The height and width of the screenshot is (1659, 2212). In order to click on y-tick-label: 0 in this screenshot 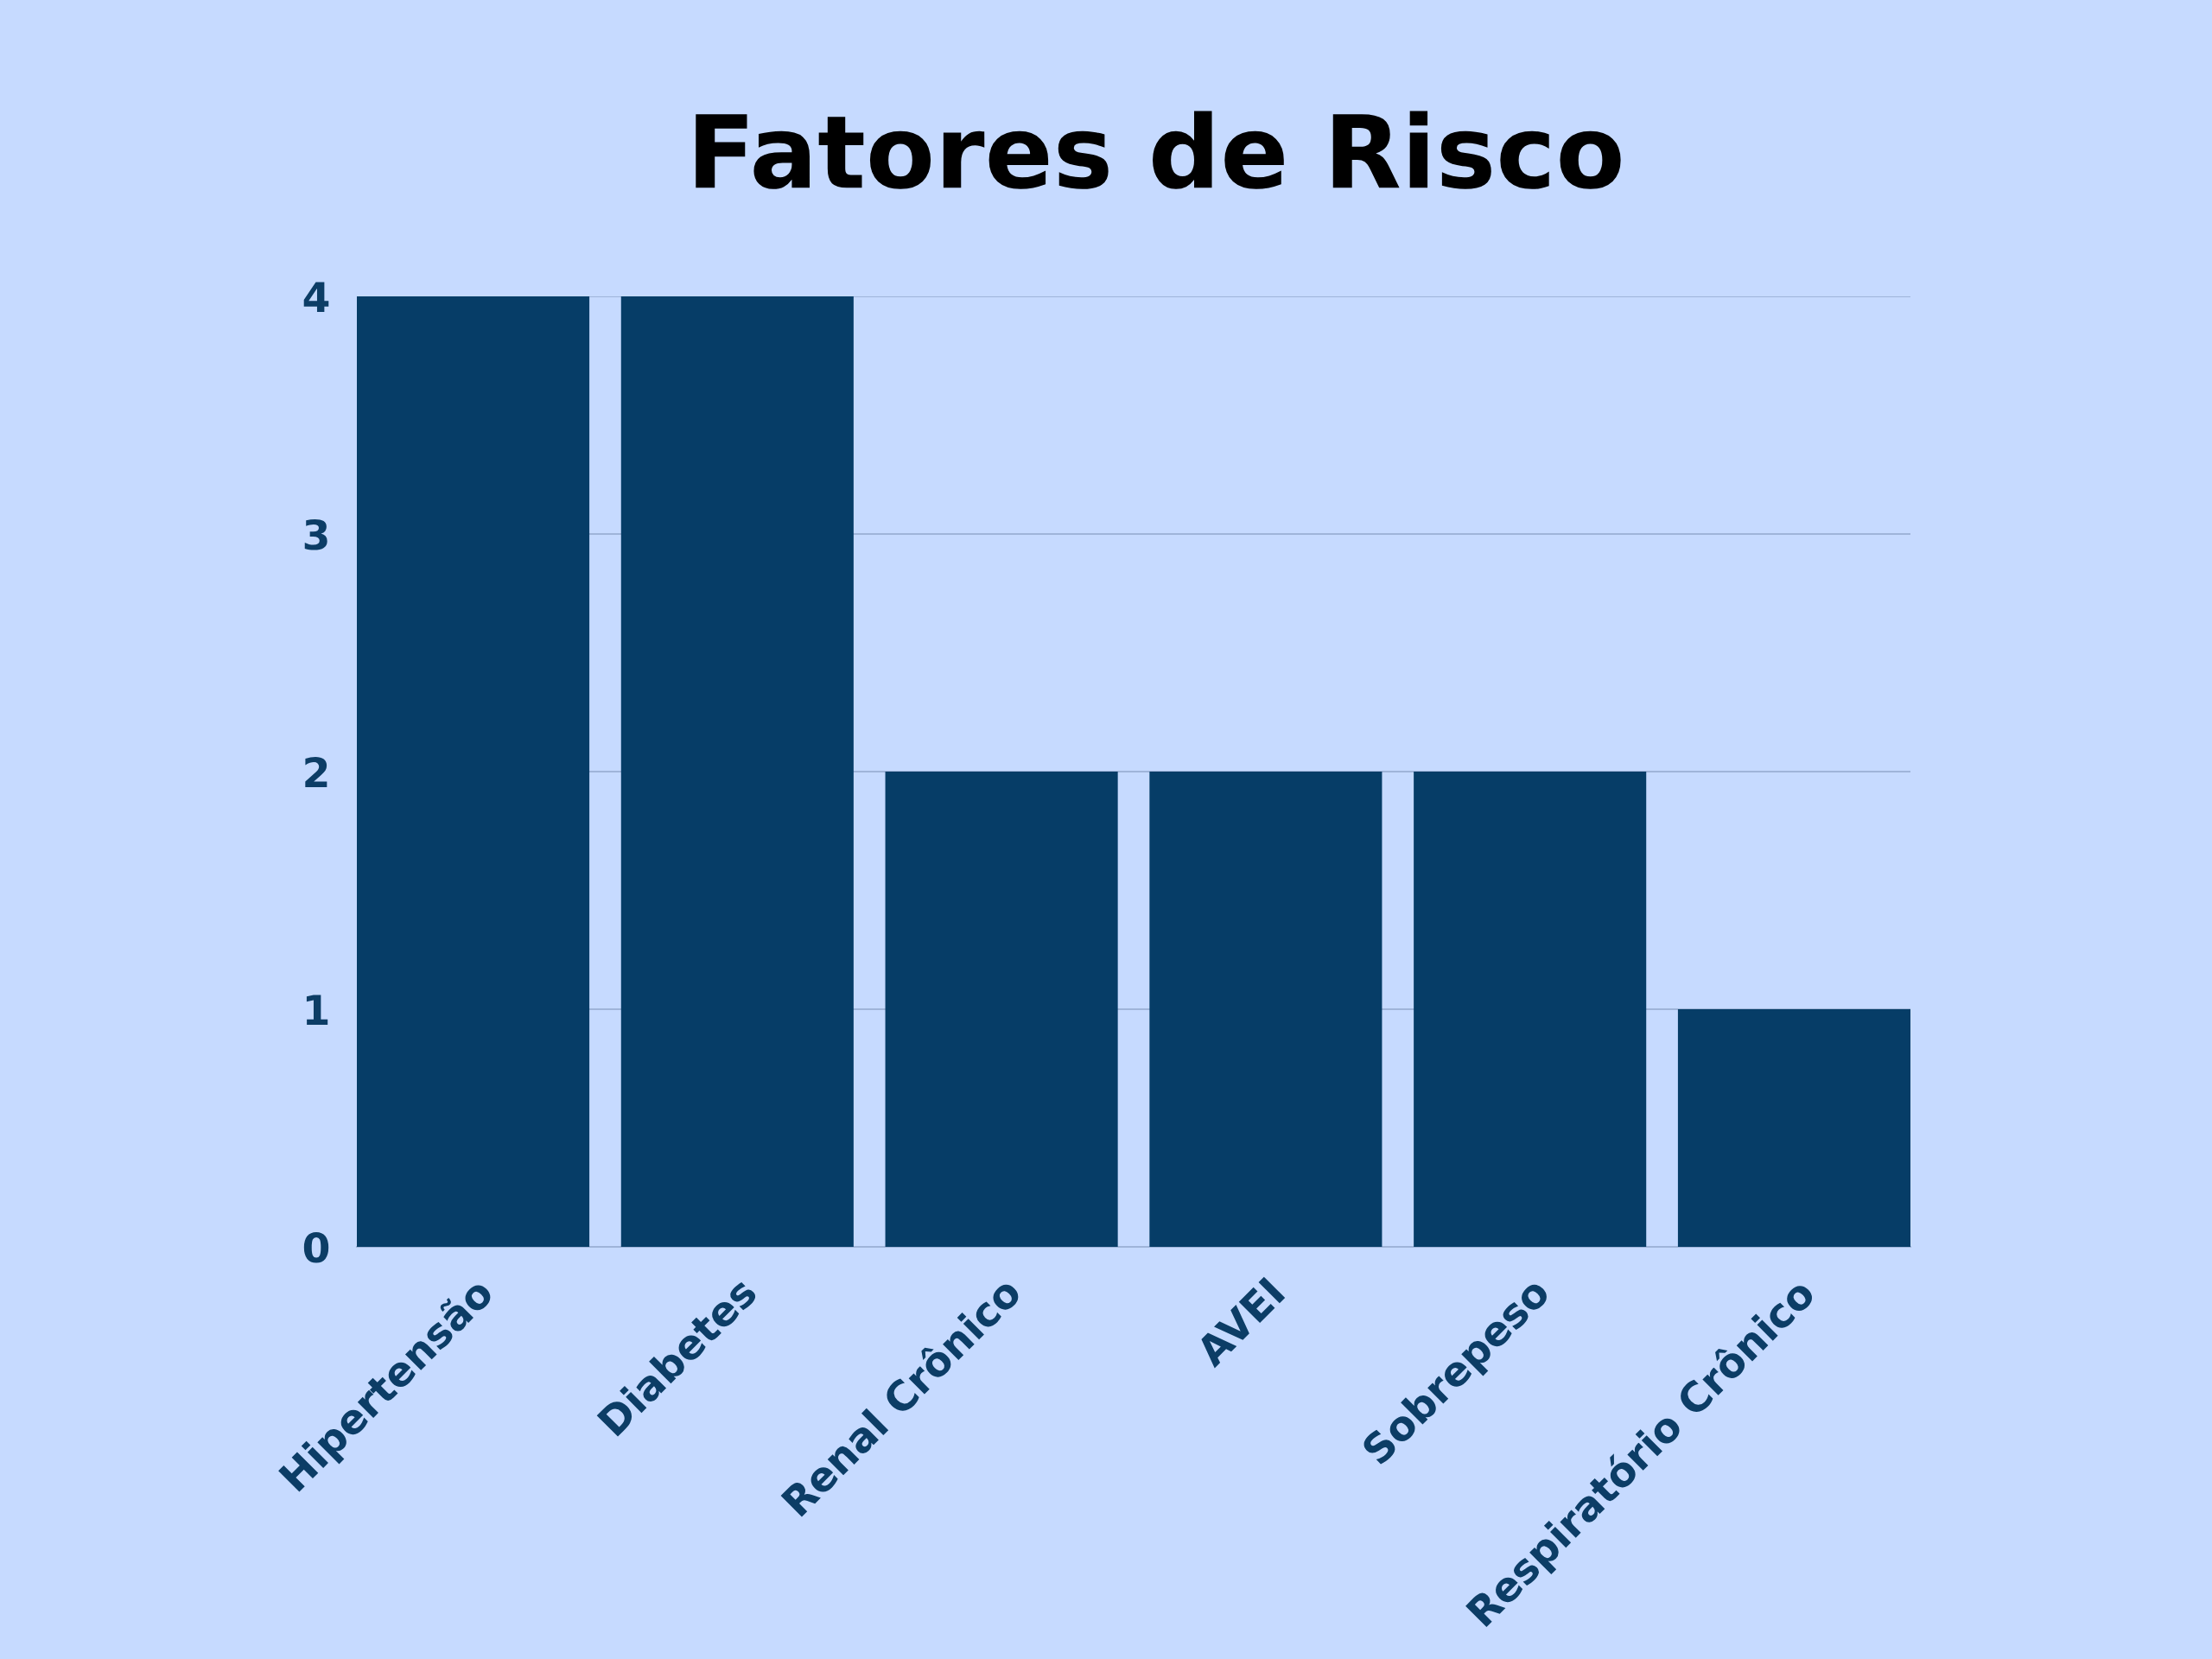, I will do `click(316, 1247)`.